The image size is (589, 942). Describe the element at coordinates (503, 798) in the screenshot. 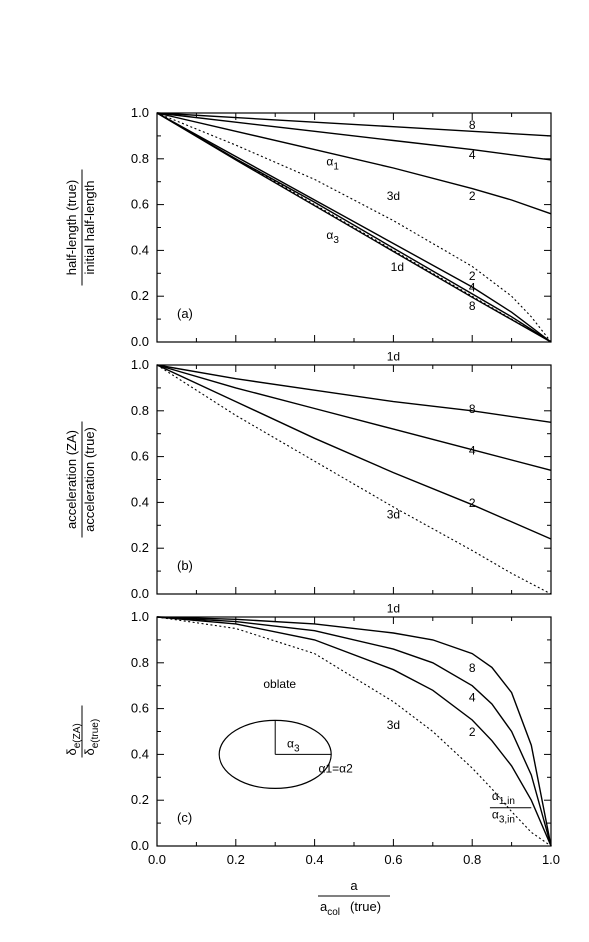

I see `annotation: α1,in` at that location.